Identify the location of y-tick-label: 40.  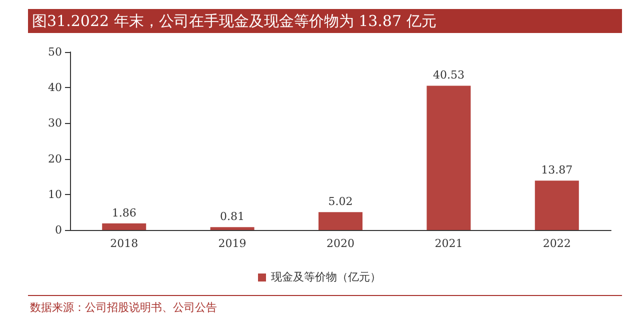
(55, 87).